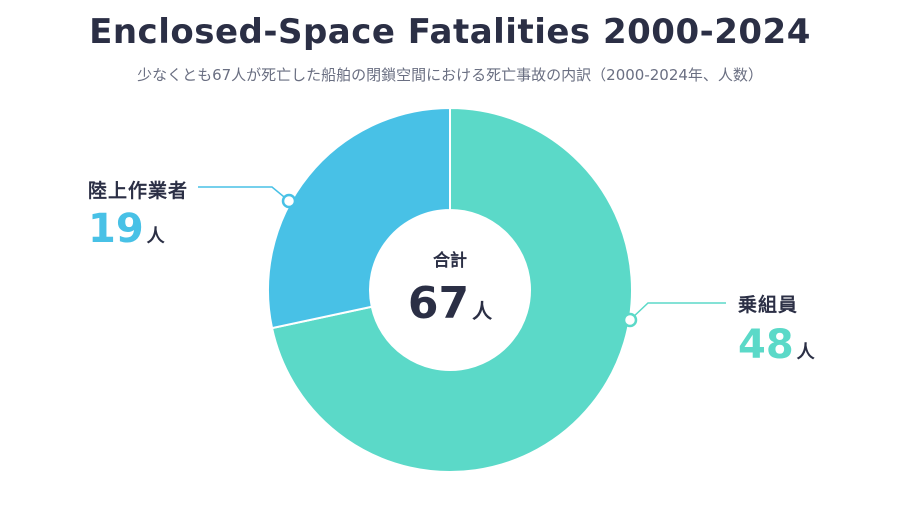 The image size is (900, 506). What do you see at coordinates (482, 311) in the screenshot?
I see `total-unit: 人` at bounding box center [482, 311].